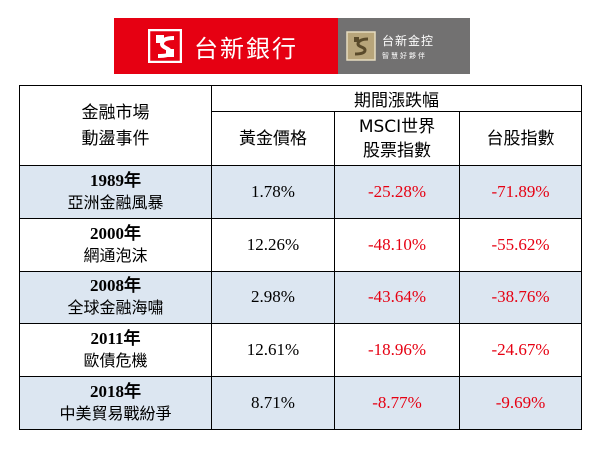 The width and height of the screenshot is (600, 450). Describe the element at coordinates (115, 361) in the screenshot. I see `event-name: 歐債危機` at that location.